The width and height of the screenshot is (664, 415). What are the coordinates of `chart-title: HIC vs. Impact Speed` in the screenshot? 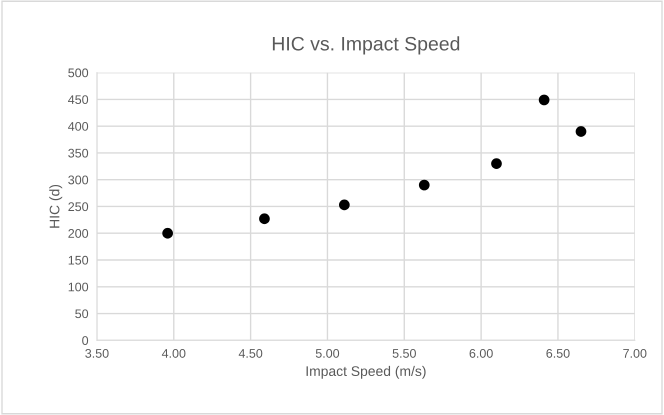 It's located at (366, 45).